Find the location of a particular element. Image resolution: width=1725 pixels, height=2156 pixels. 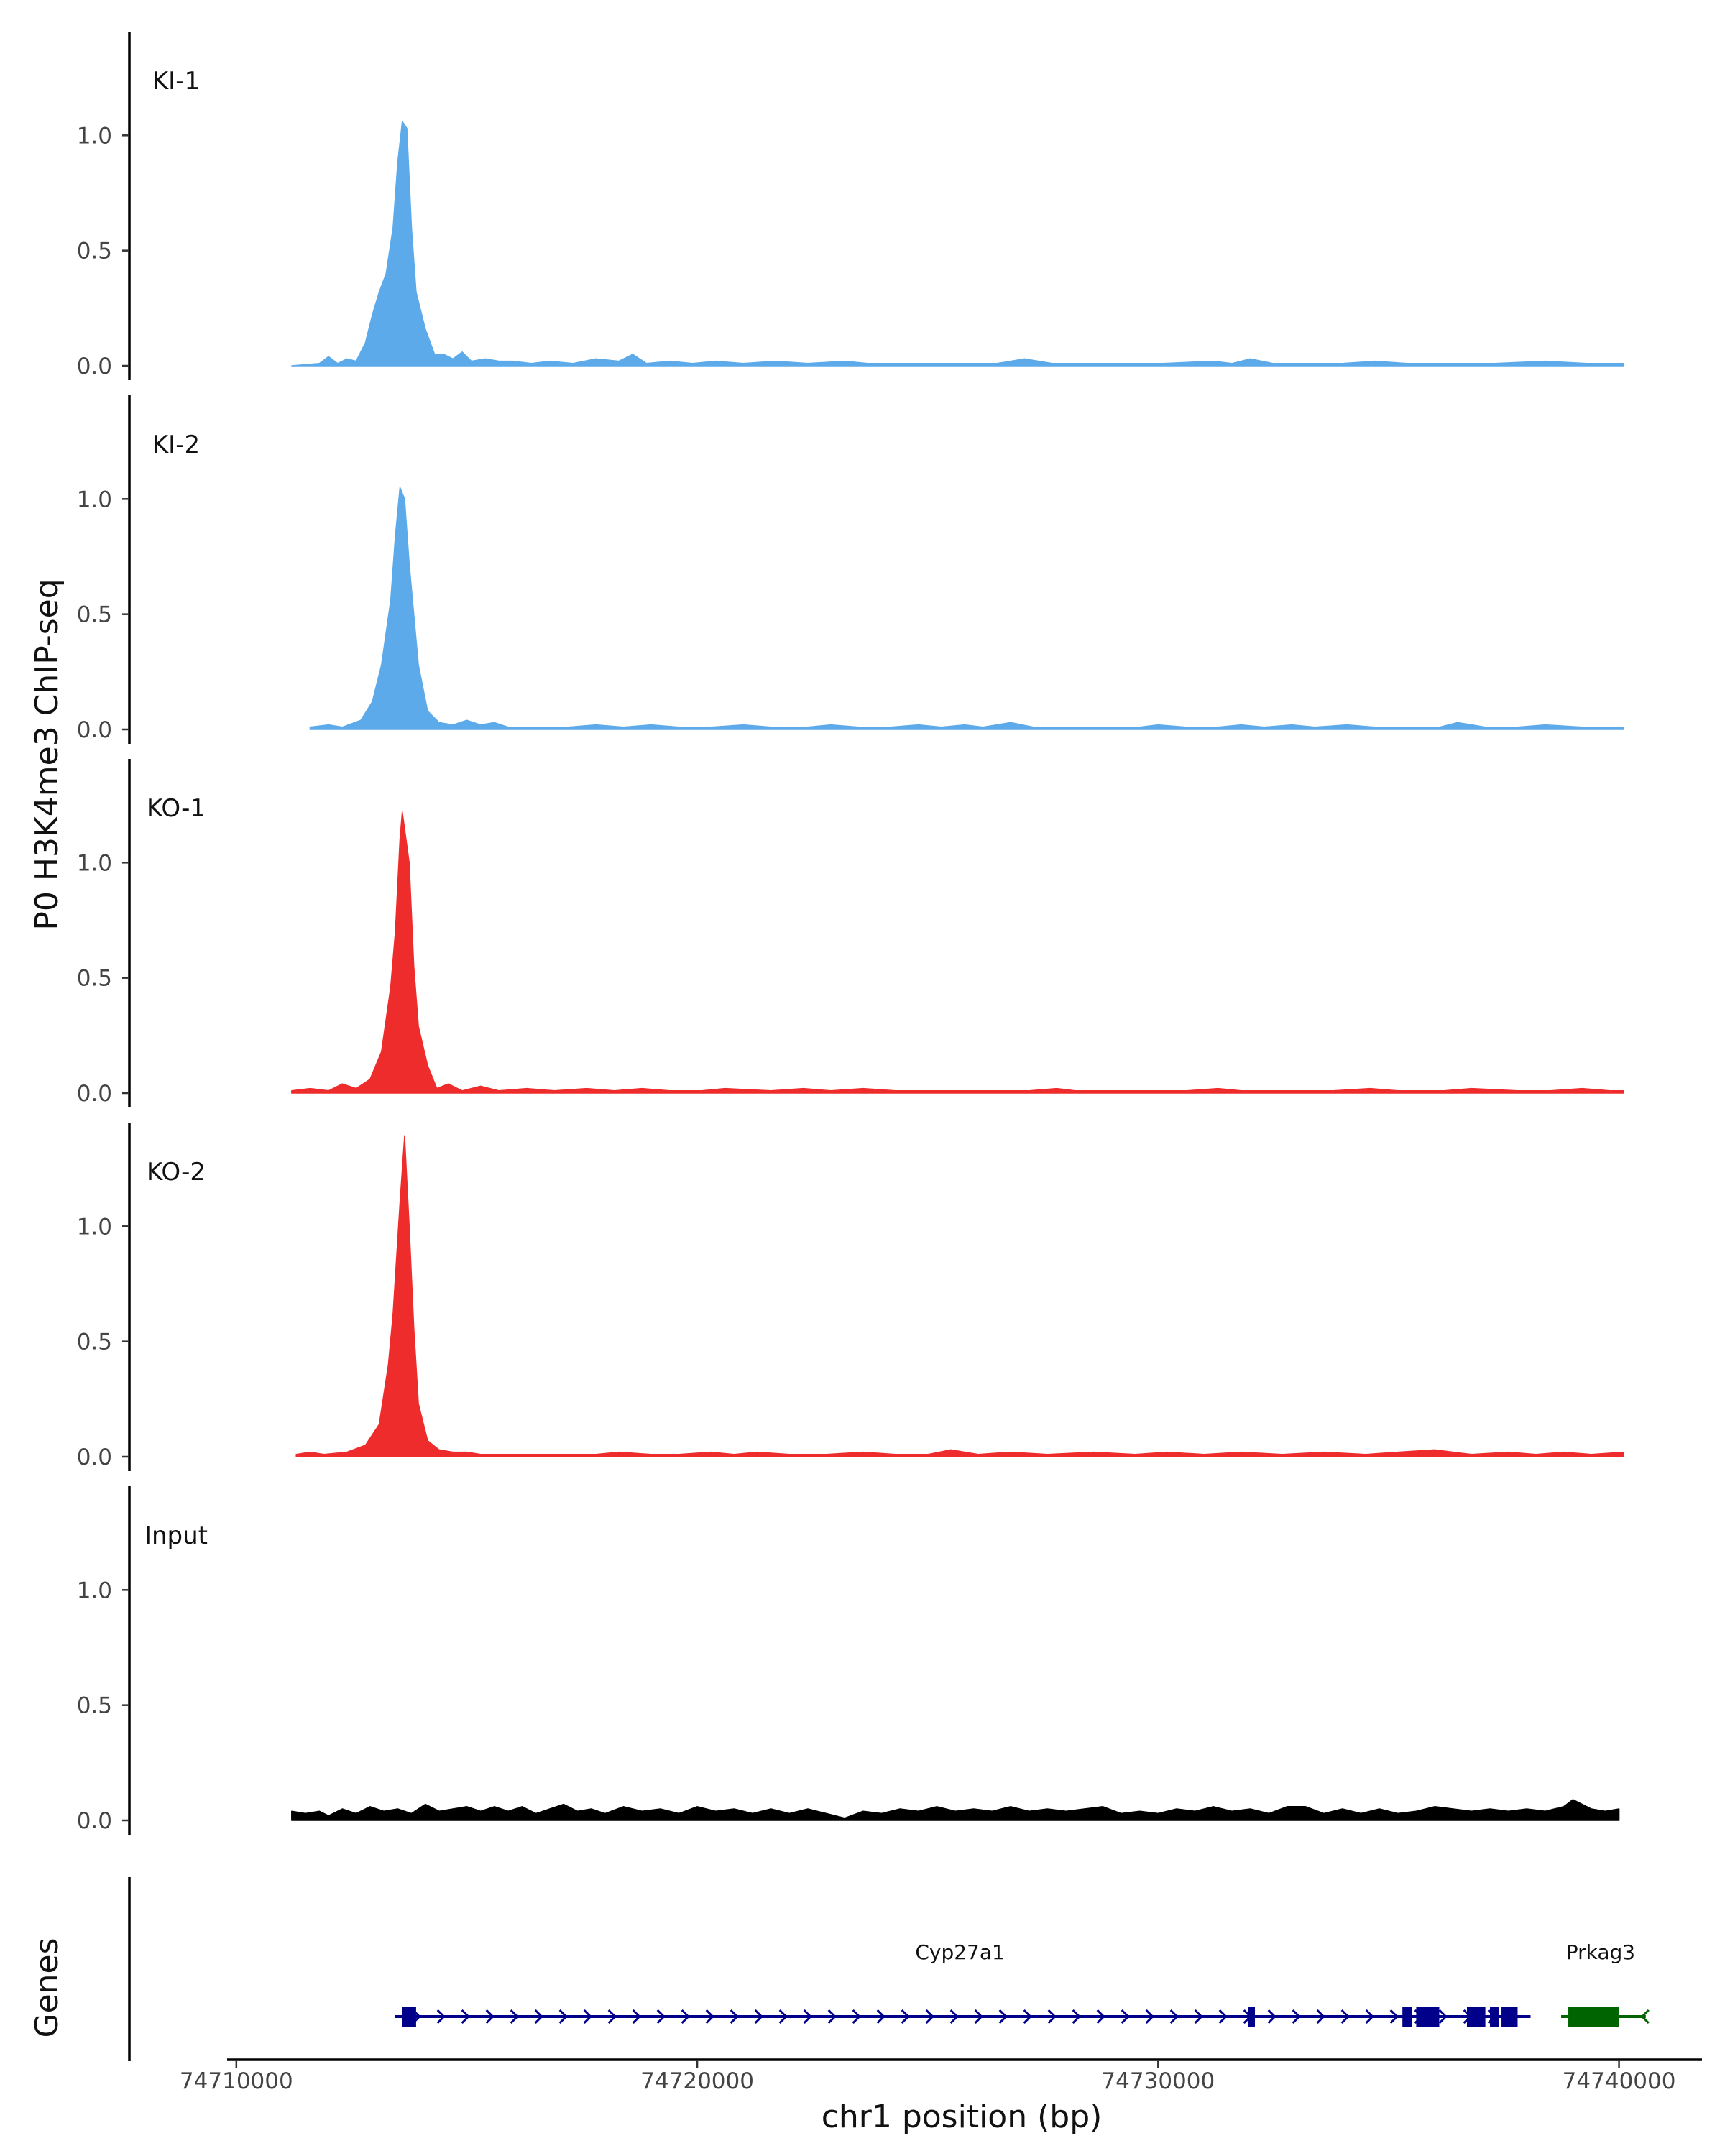

gene-label-Prkag3: Prkag3 is located at coordinates (1600, 1952).